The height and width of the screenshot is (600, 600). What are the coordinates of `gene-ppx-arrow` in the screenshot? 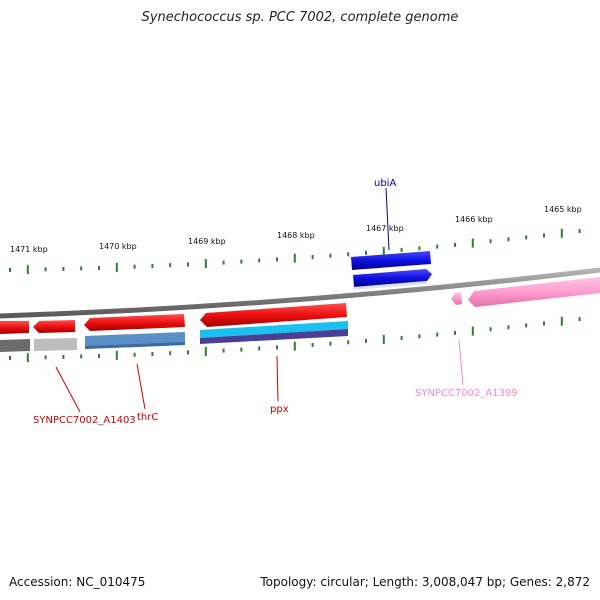 It's located at (273, 315).